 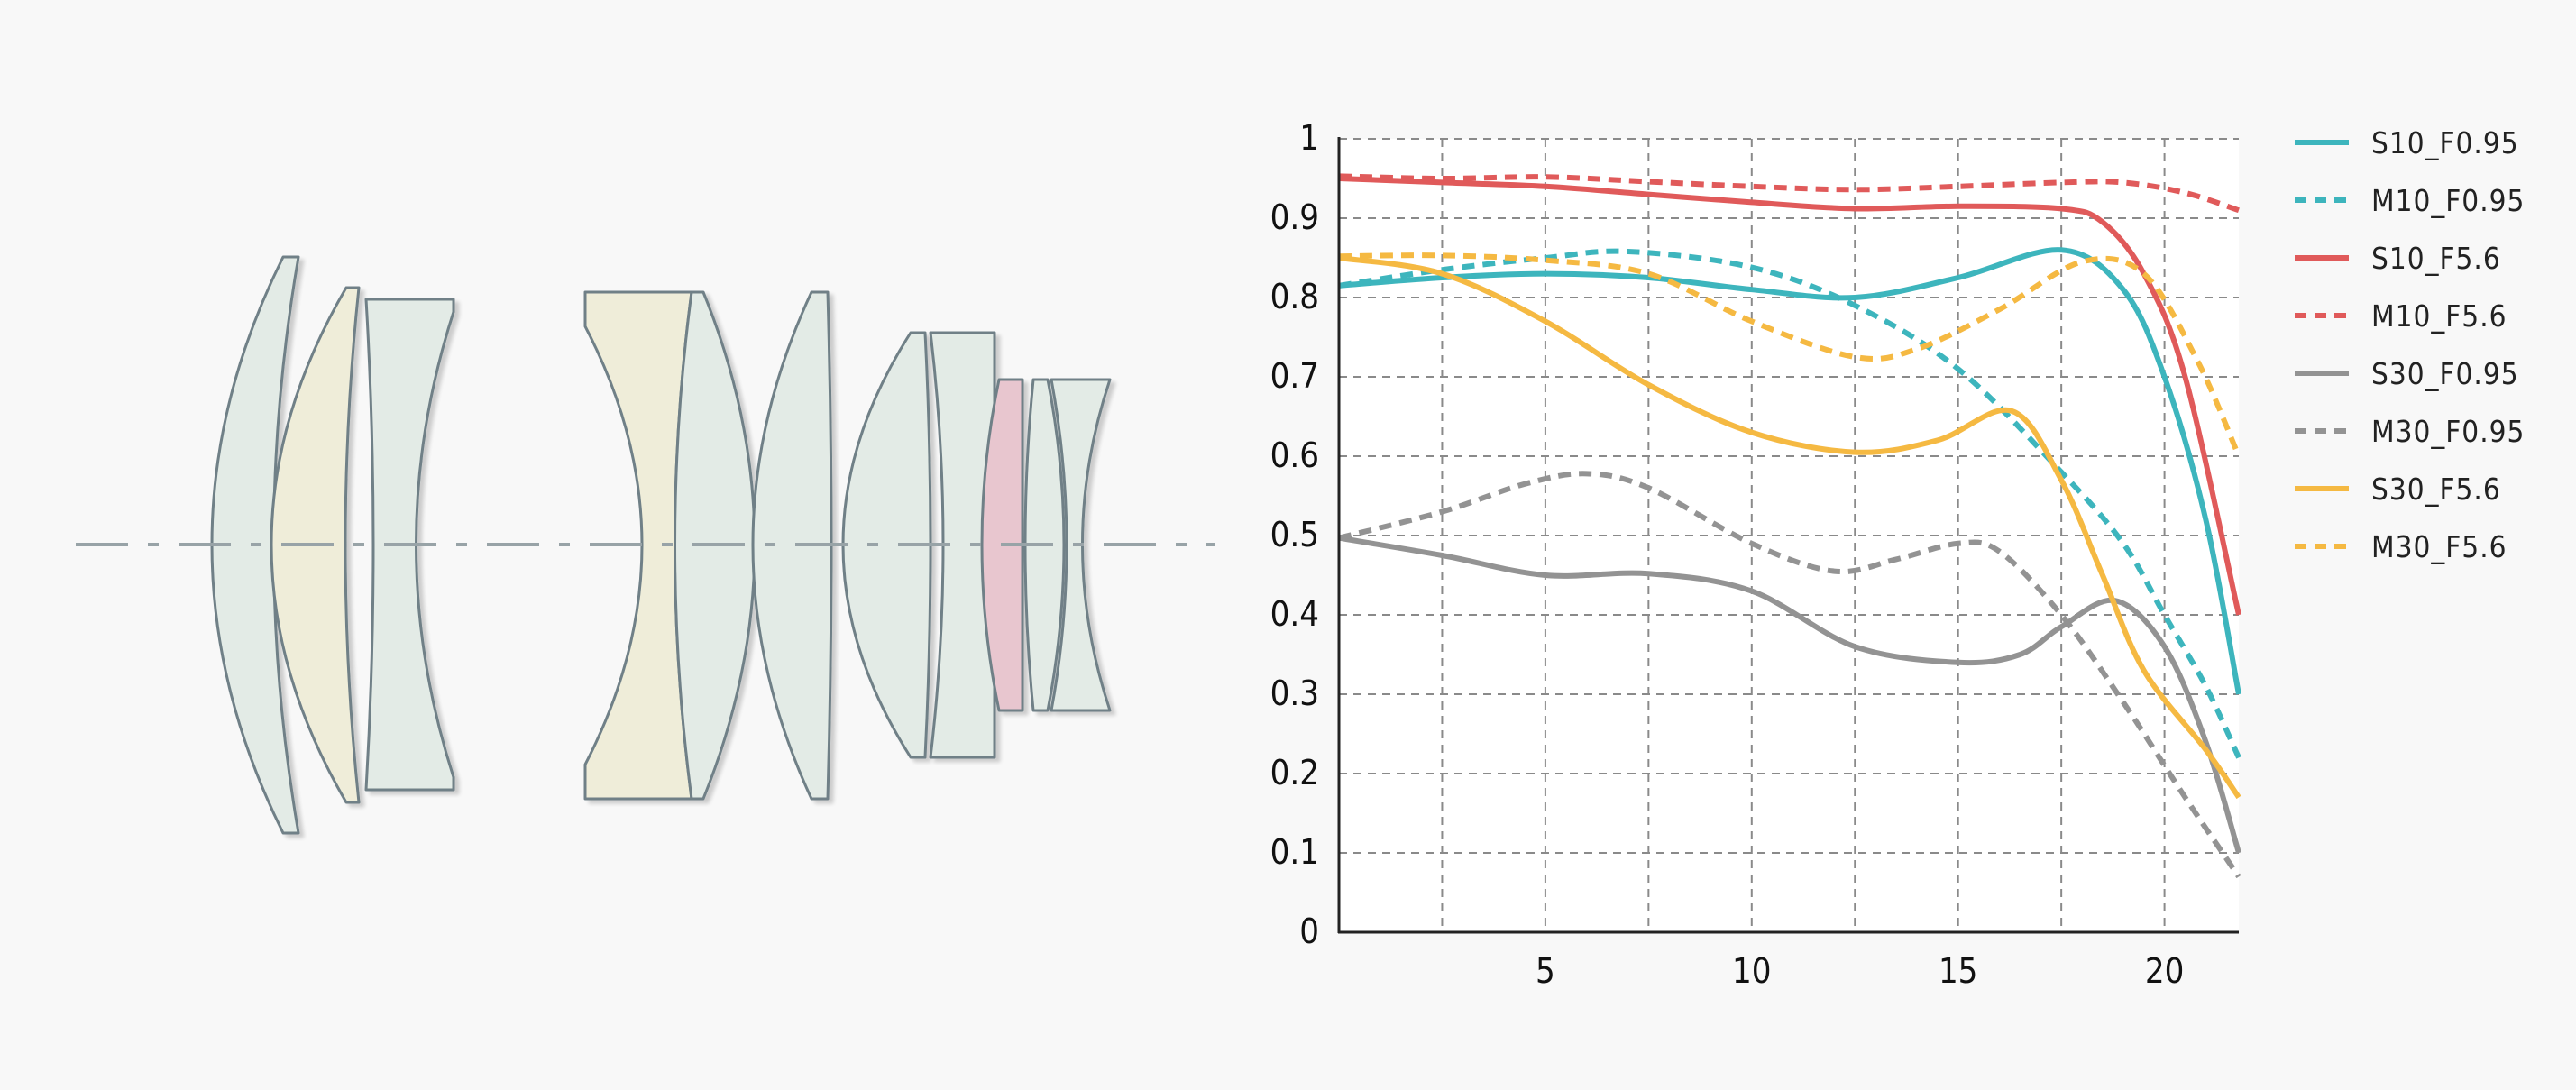 What do you see at coordinates (1752, 971) in the screenshot?
I see `x-tick-label: 10` at bounding box center [1752, 971].